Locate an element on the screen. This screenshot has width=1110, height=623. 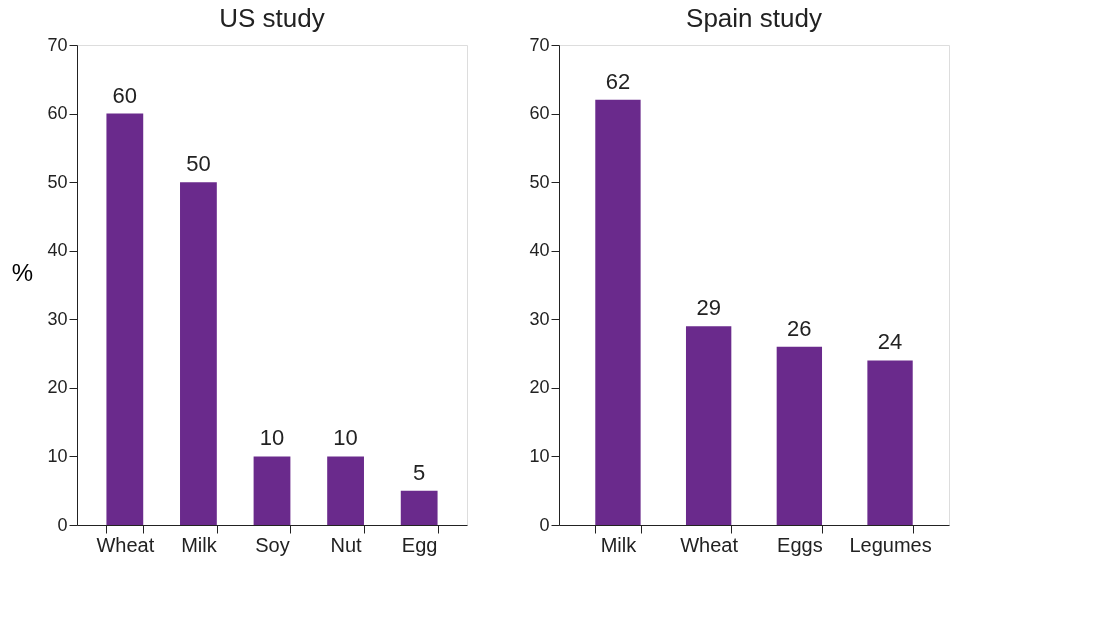
data-label: 29 is located at coordinates (708, 308).